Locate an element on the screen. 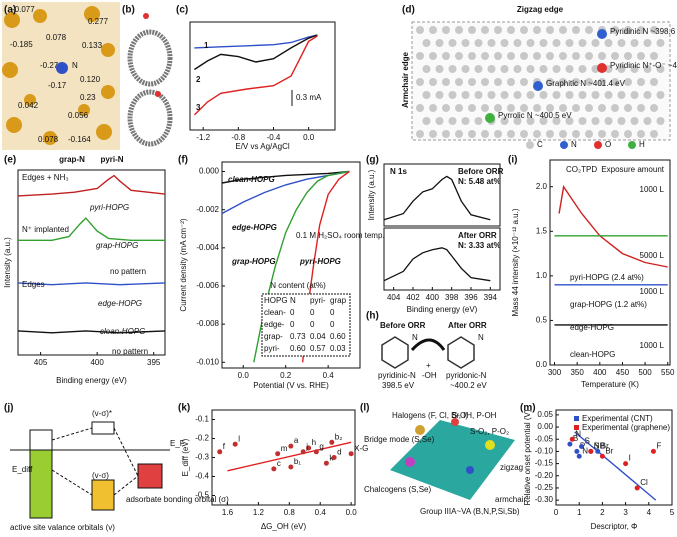  table-header: grap is located at coordinates (338, 300).